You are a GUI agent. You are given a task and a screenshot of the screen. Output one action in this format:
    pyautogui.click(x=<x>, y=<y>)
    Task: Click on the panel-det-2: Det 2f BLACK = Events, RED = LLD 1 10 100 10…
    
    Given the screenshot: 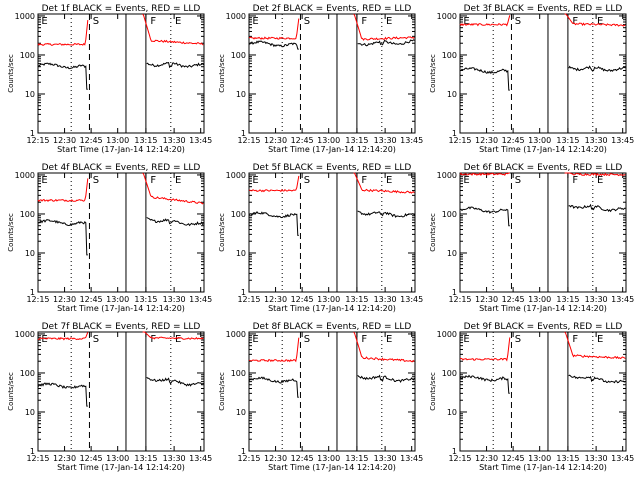 What is the action you would take?
    pyautogui.click(x=320, y=79)
    